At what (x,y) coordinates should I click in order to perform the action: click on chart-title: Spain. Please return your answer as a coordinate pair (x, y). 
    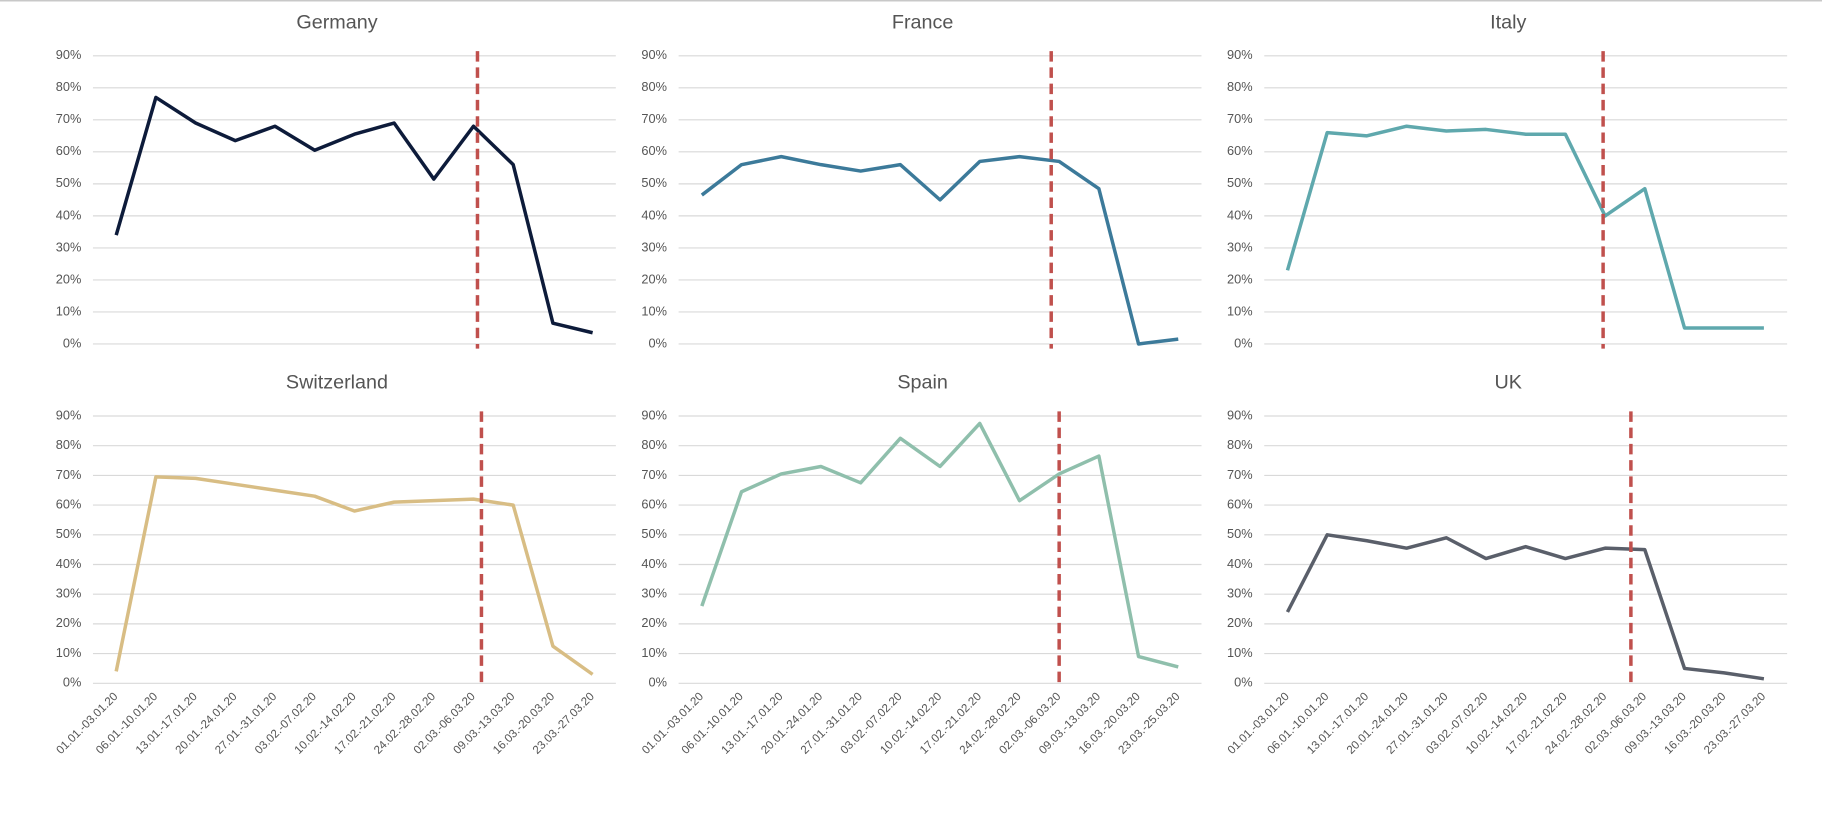
    Looking at the image, I should click on (922, 383).